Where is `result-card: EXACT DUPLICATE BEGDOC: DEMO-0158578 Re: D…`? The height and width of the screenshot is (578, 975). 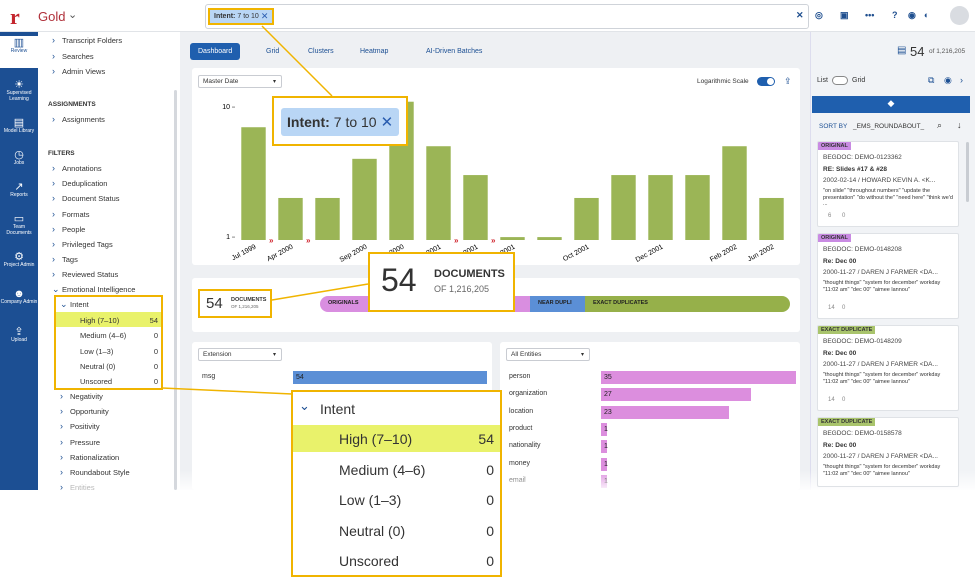 result-card: EXACT DUPLICATE BEGDOC: DEMO-0158578 Re: D… is located at coordinates (888, 452).